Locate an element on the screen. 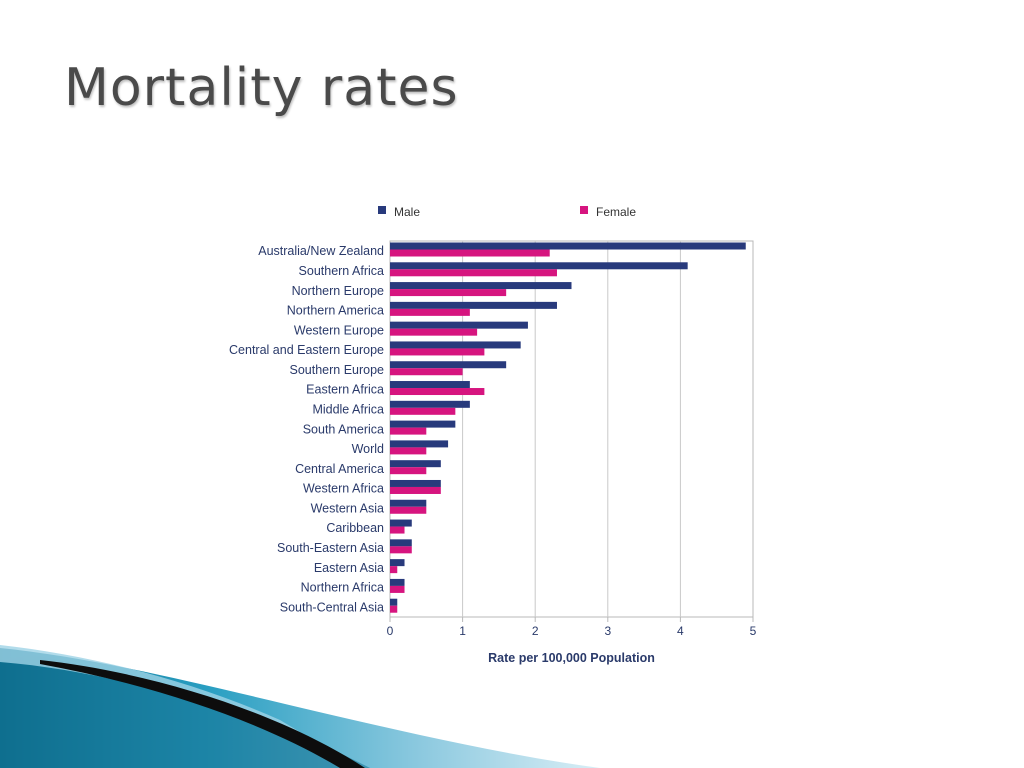 Image resolution: width=1024 pixels, height=768 pixels. category-label: Western Asia is located at coordinates (347, 508).